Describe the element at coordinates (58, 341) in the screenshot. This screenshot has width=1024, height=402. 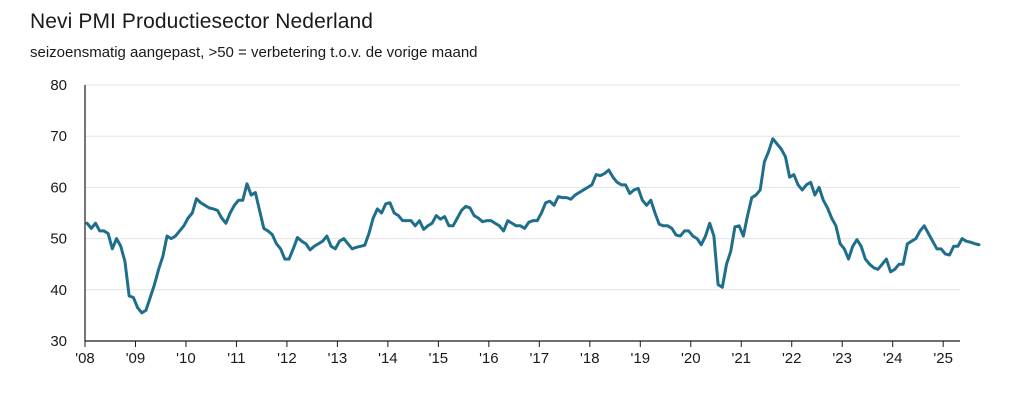
I see `y-tick-label: 30` at that location.